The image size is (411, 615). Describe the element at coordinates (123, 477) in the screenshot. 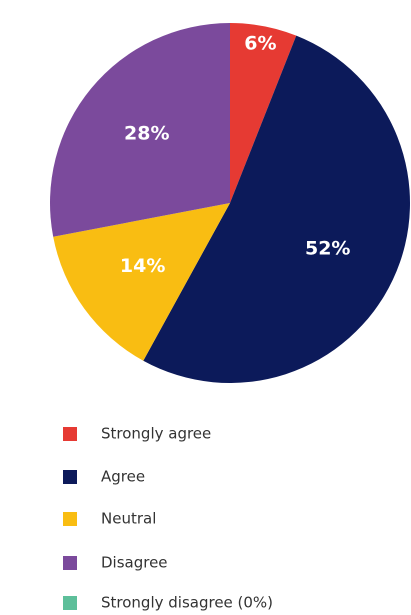

I see `legend-label: Agree` at that location.